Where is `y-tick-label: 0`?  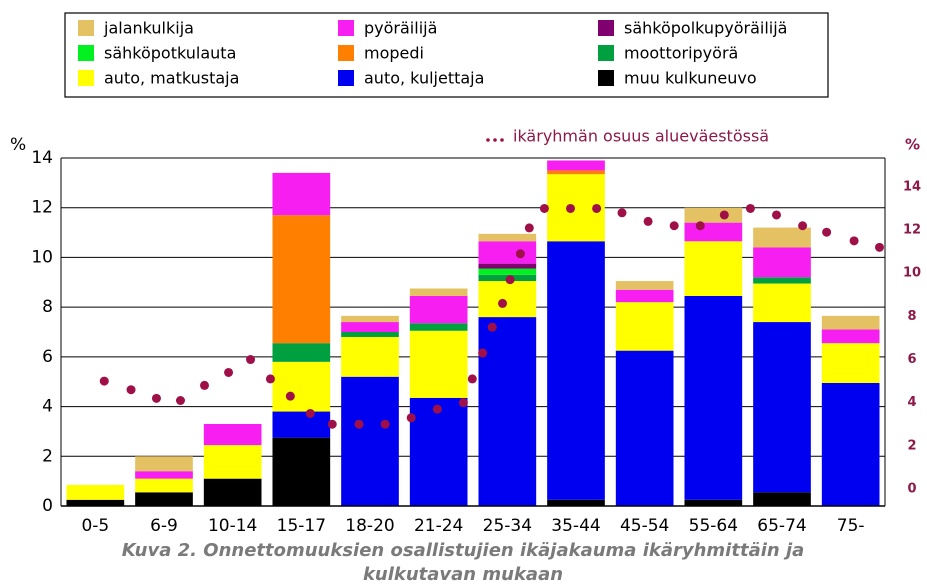
y-tick-label: 0 is located at coordinates (47, 506).